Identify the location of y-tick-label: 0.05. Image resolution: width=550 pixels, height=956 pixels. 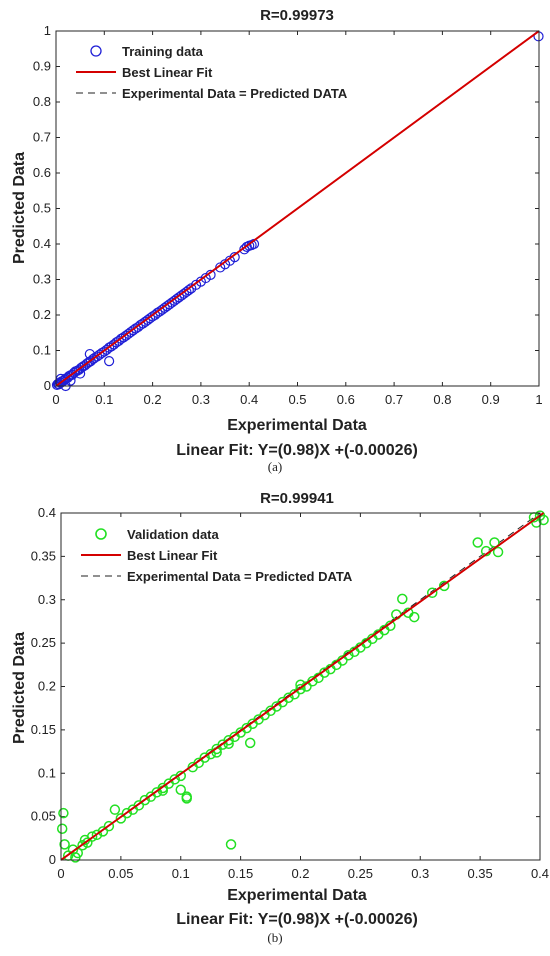
(43, 816).